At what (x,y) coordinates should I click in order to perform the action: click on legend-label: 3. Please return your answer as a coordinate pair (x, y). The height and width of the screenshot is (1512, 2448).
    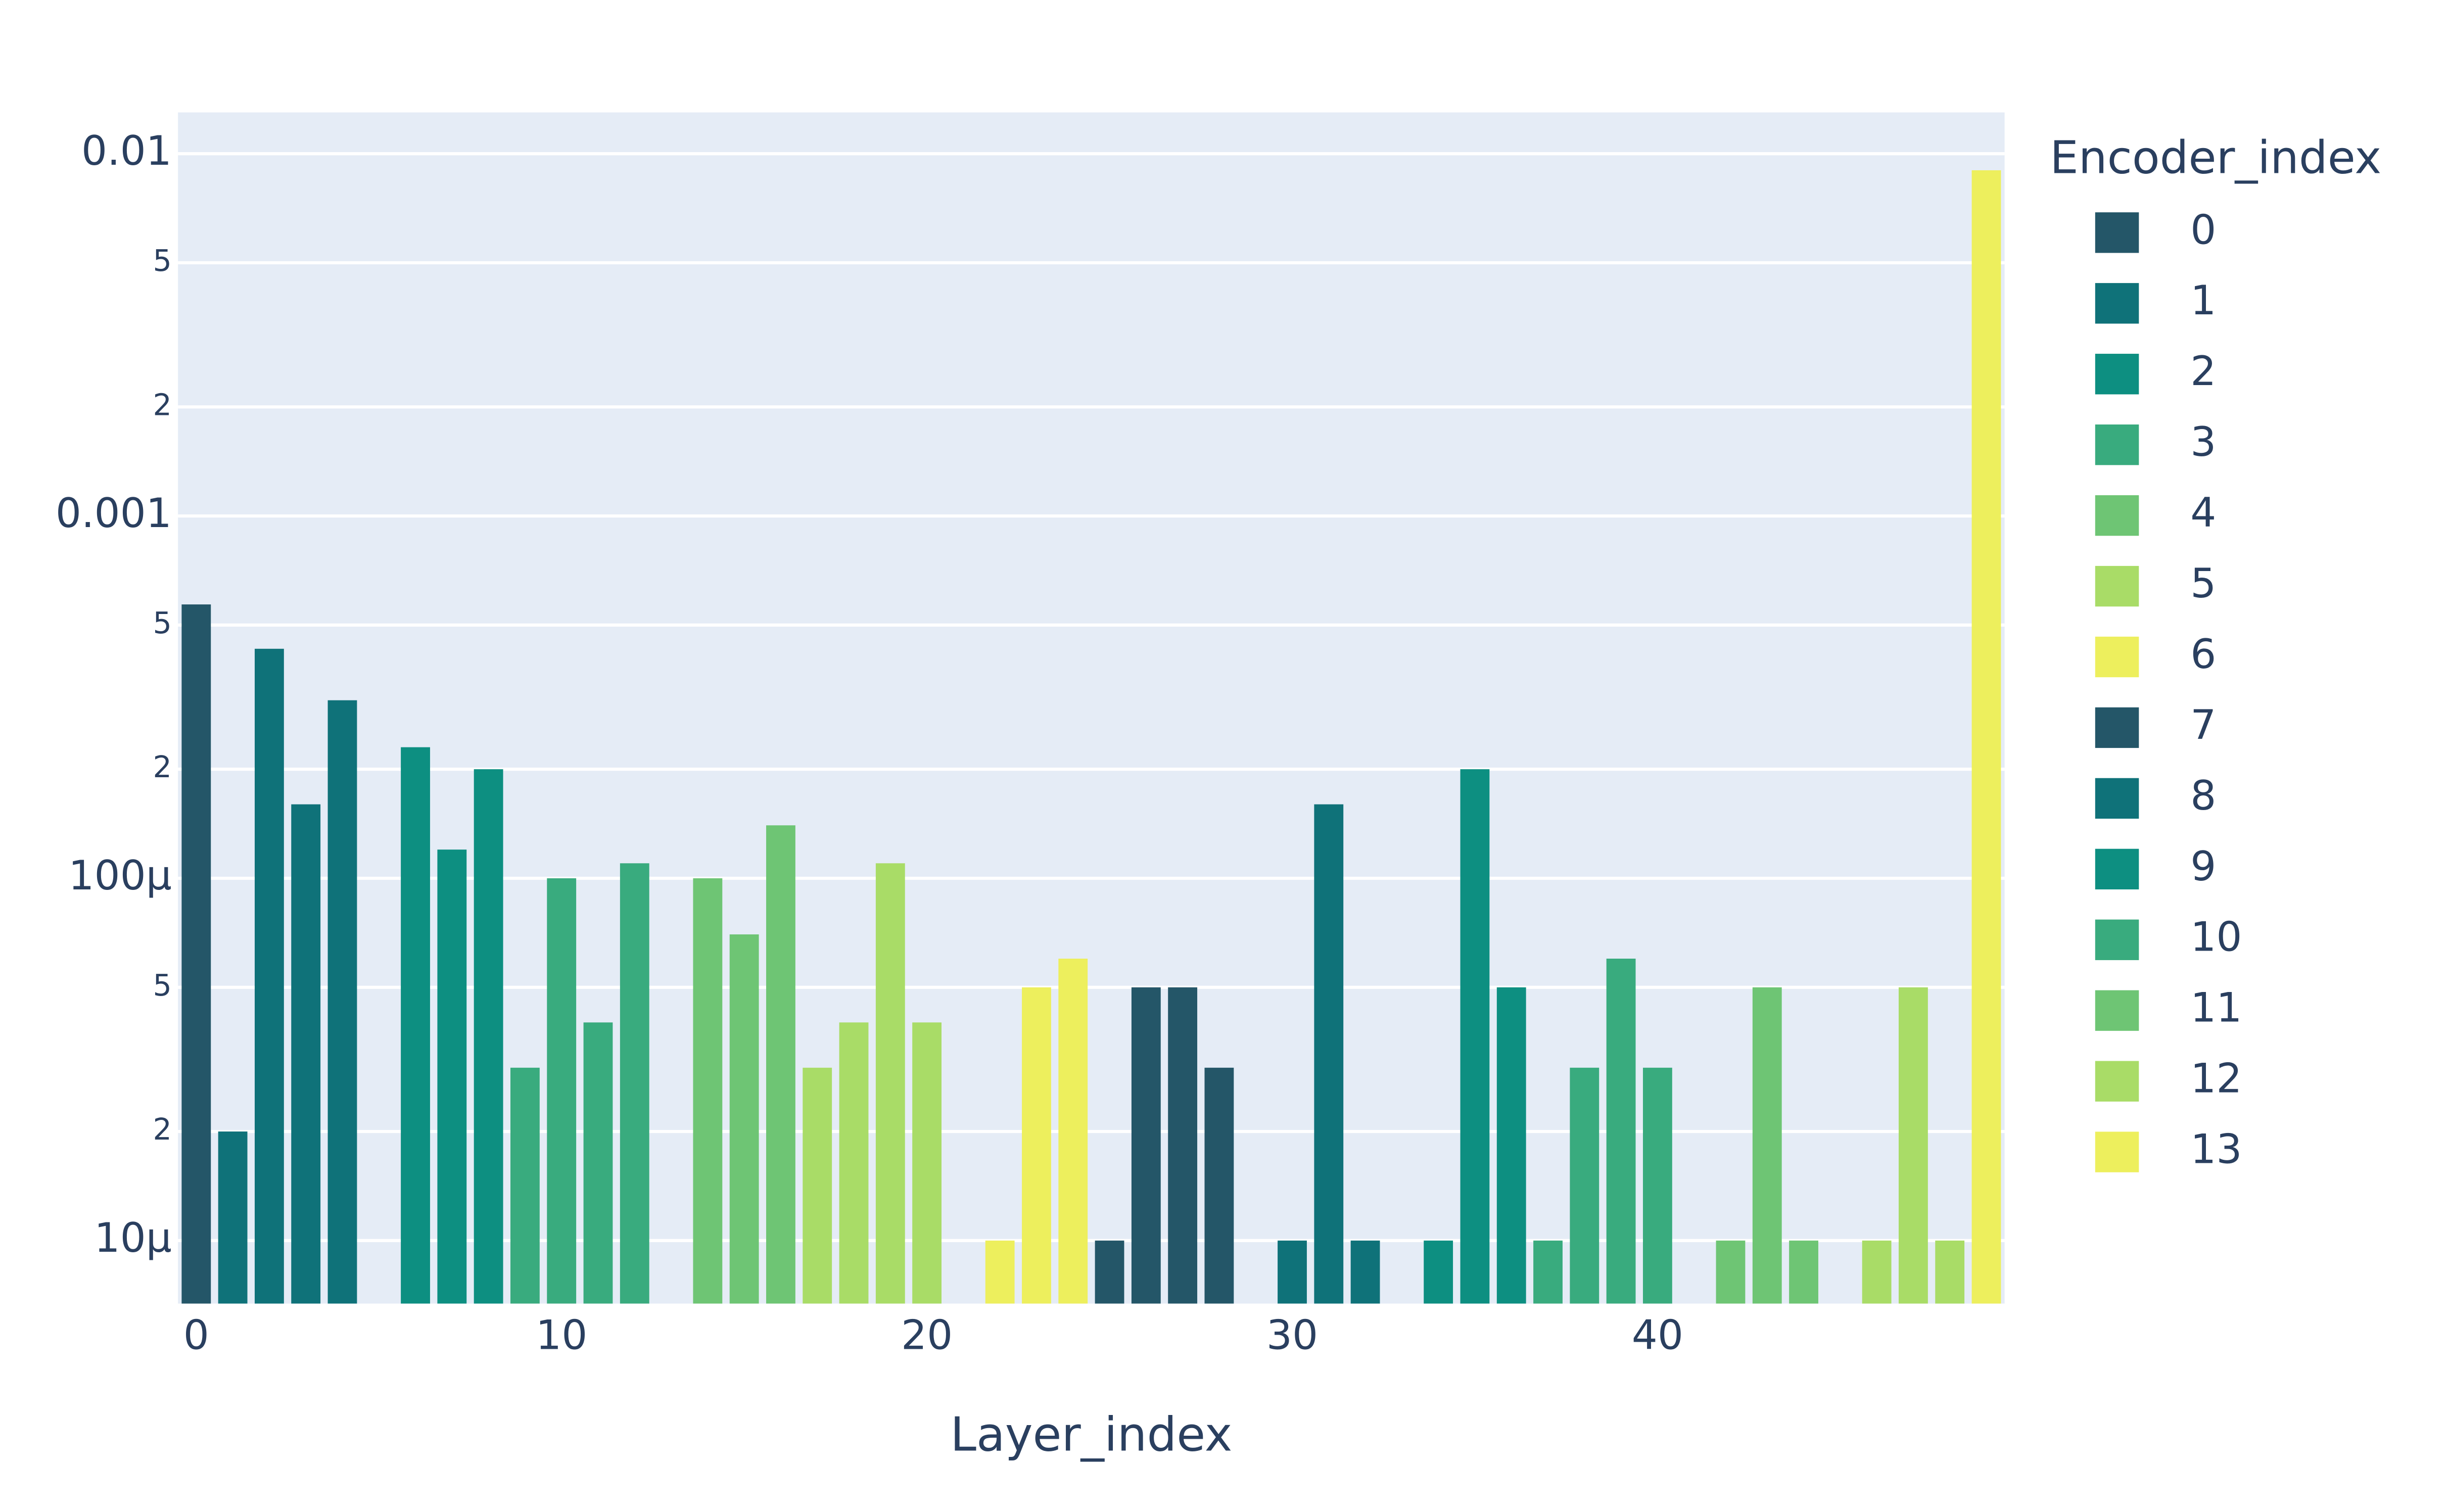
    Looking at the image, I should click on (2203, 441).